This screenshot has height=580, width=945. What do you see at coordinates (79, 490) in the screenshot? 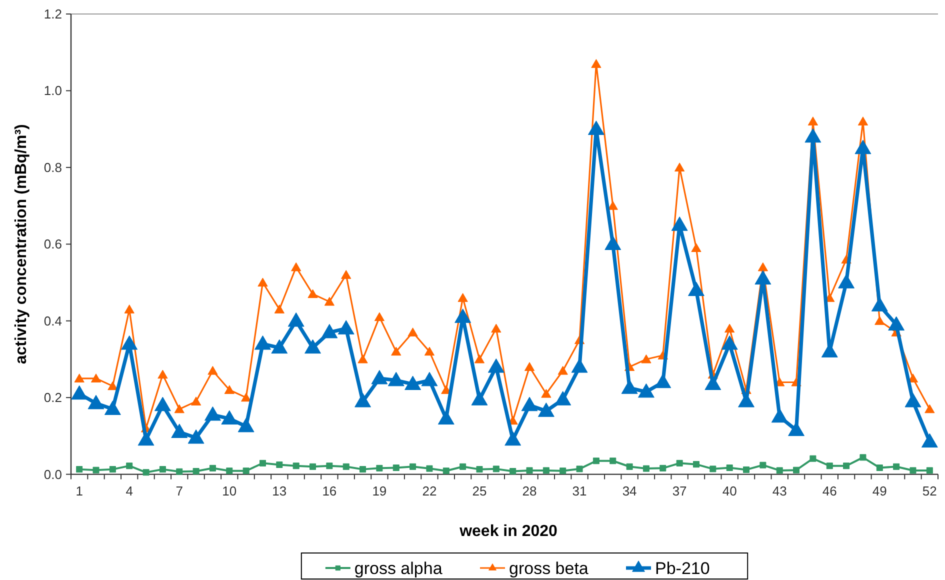
I see `x-tick-label: 1` at bounding box center [79, 490].